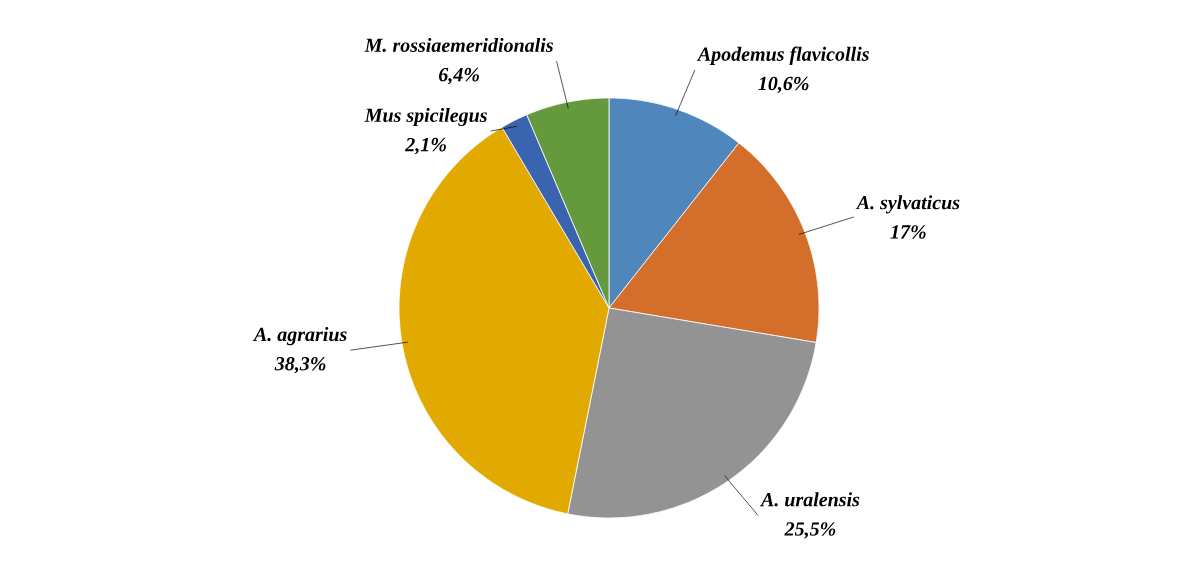 The image size is (1199, 578). I want to click on slice-label: A. agrarius, so click(299, 336).